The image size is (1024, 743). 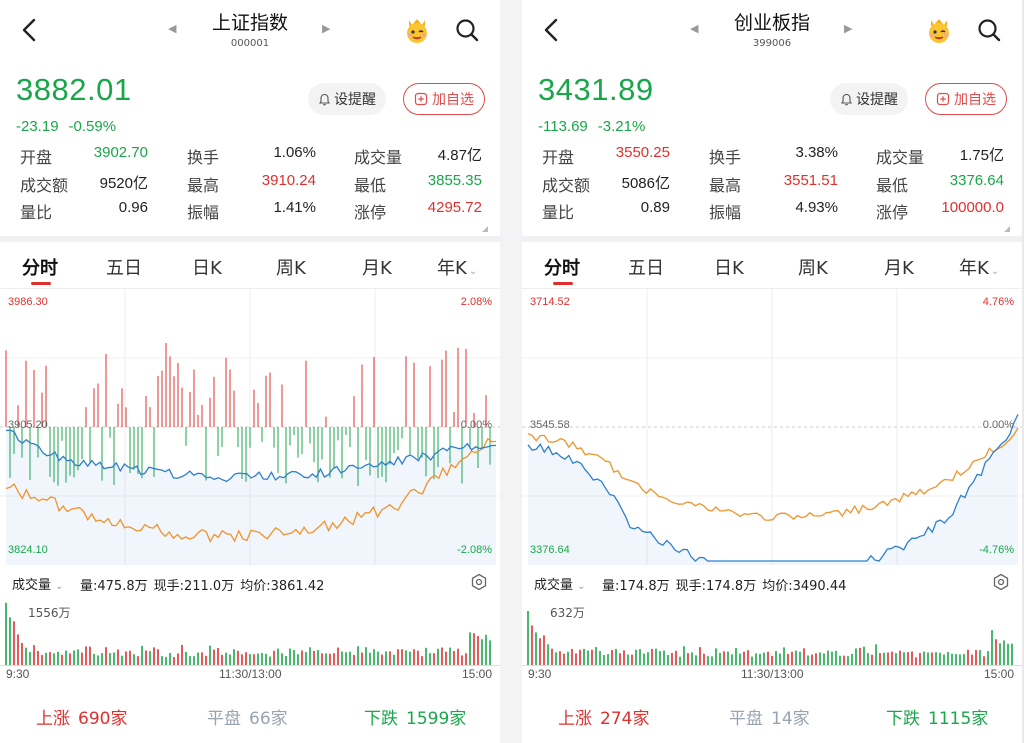 I want to click on market-breadth: 上涨 274家 平盘 14家 下跌 1115家, so click(x=772, y=715).